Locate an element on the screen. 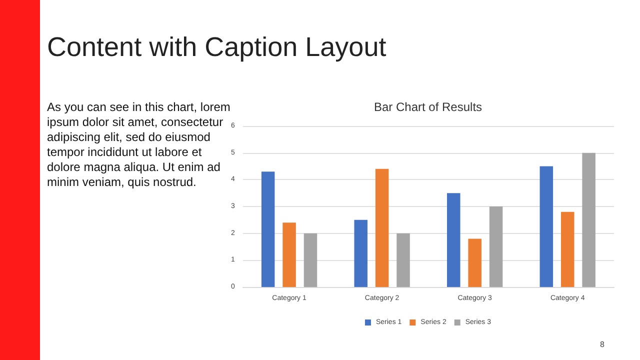 This screenshot has width=640, height=360. text: As you can see in this chart, lorem ipsum dolor sit amet, consectetur adipiscing elit, sed do eiusmod tempor incididunt ut labore et dolore magna aliqua. Ut enim ad minim veniam, quis nostrud. is located at coordinates (139, 145).